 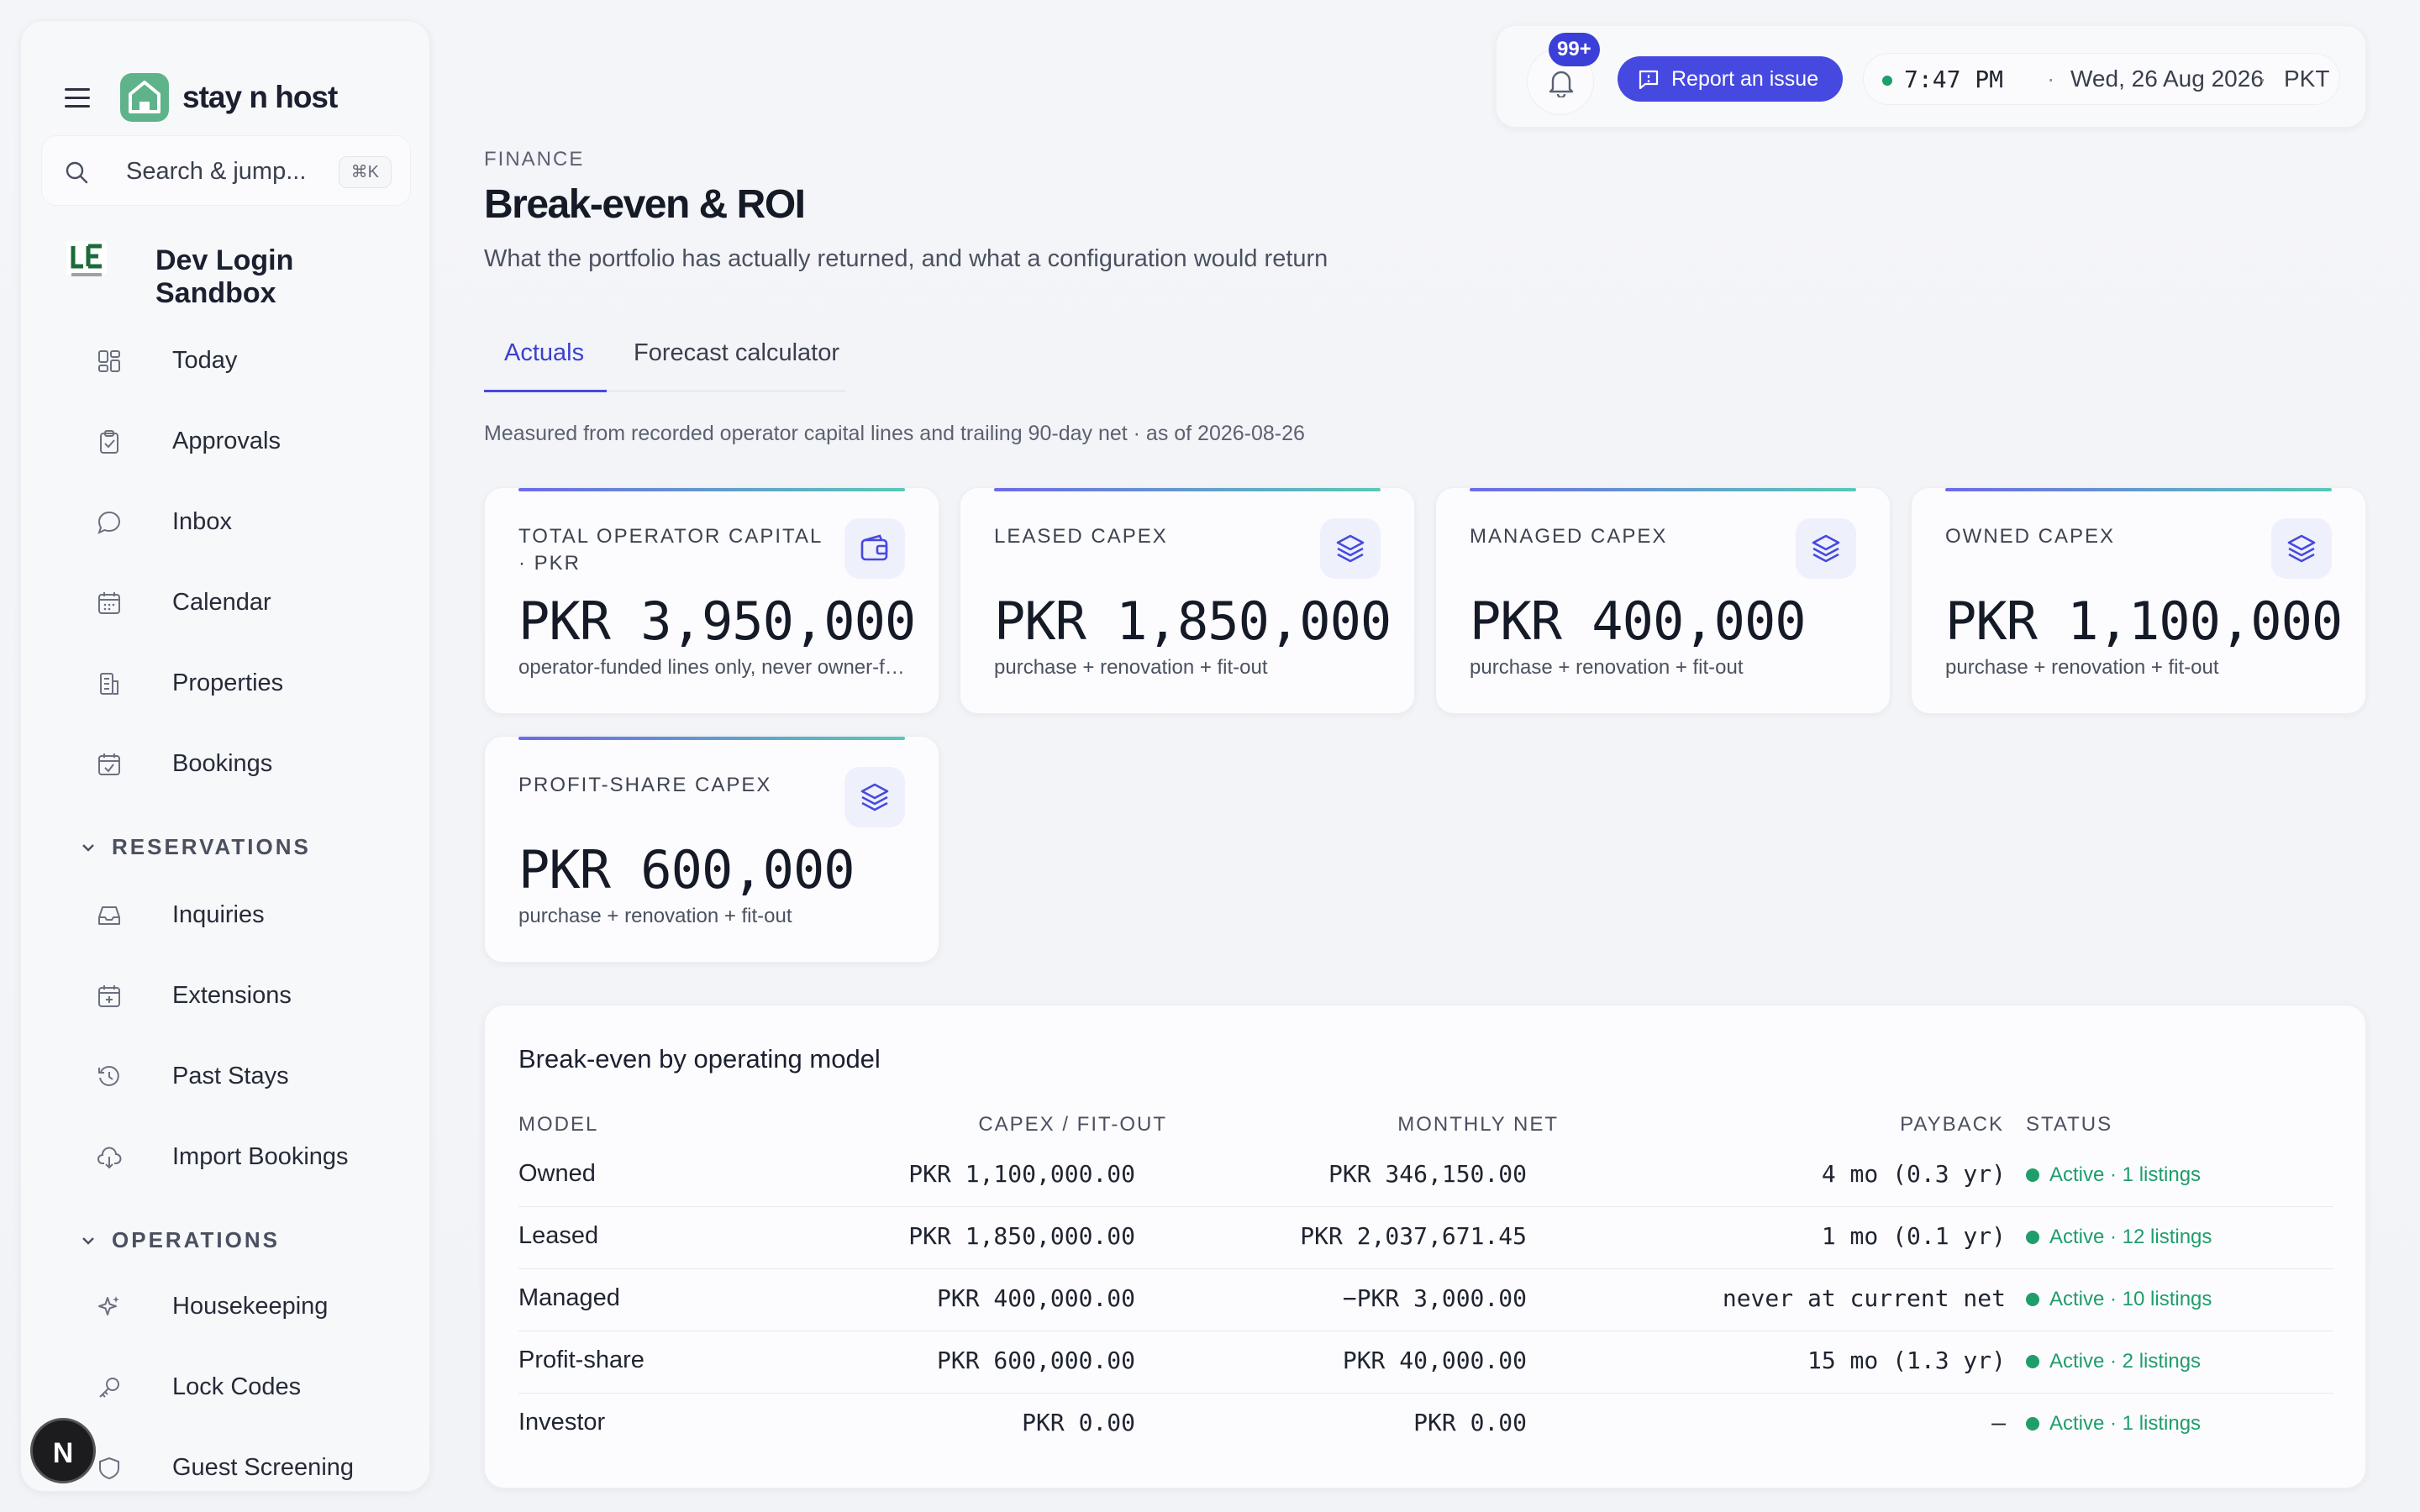 I want to click on cloud-download-icon, so click(x=109, y=1158).